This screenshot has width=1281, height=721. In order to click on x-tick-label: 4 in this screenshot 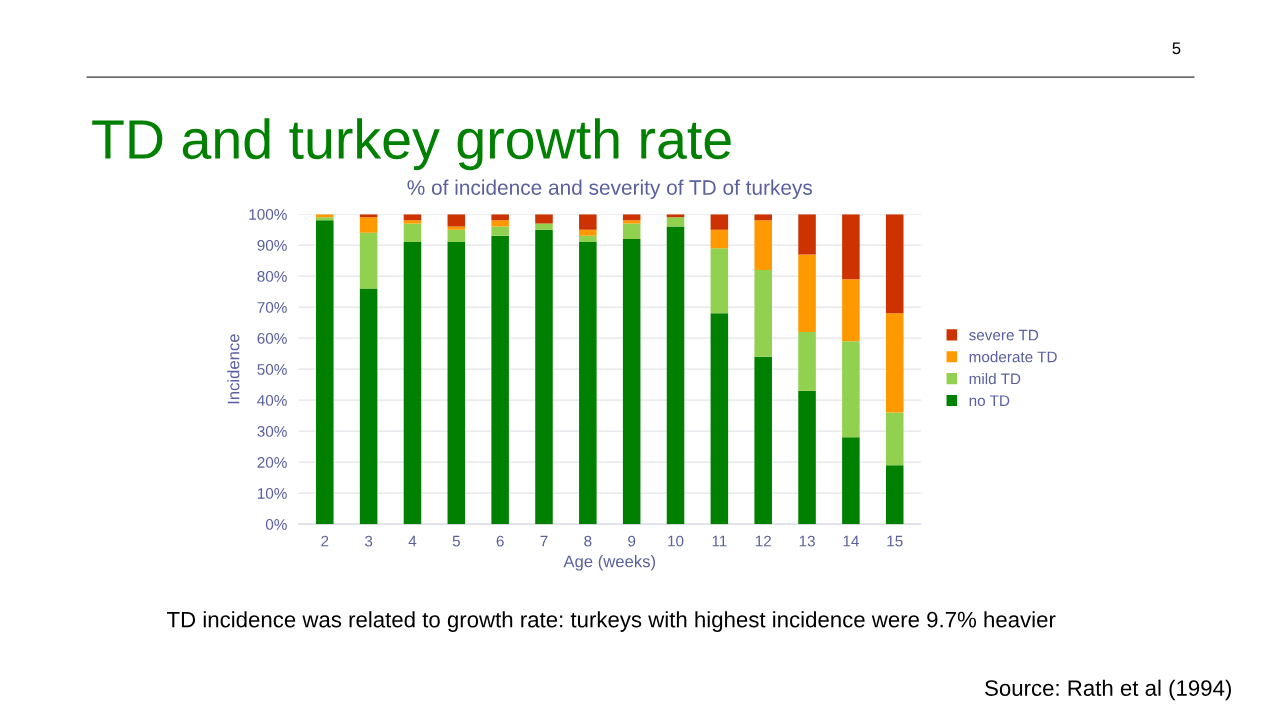, I will do `click(412, 541)`.